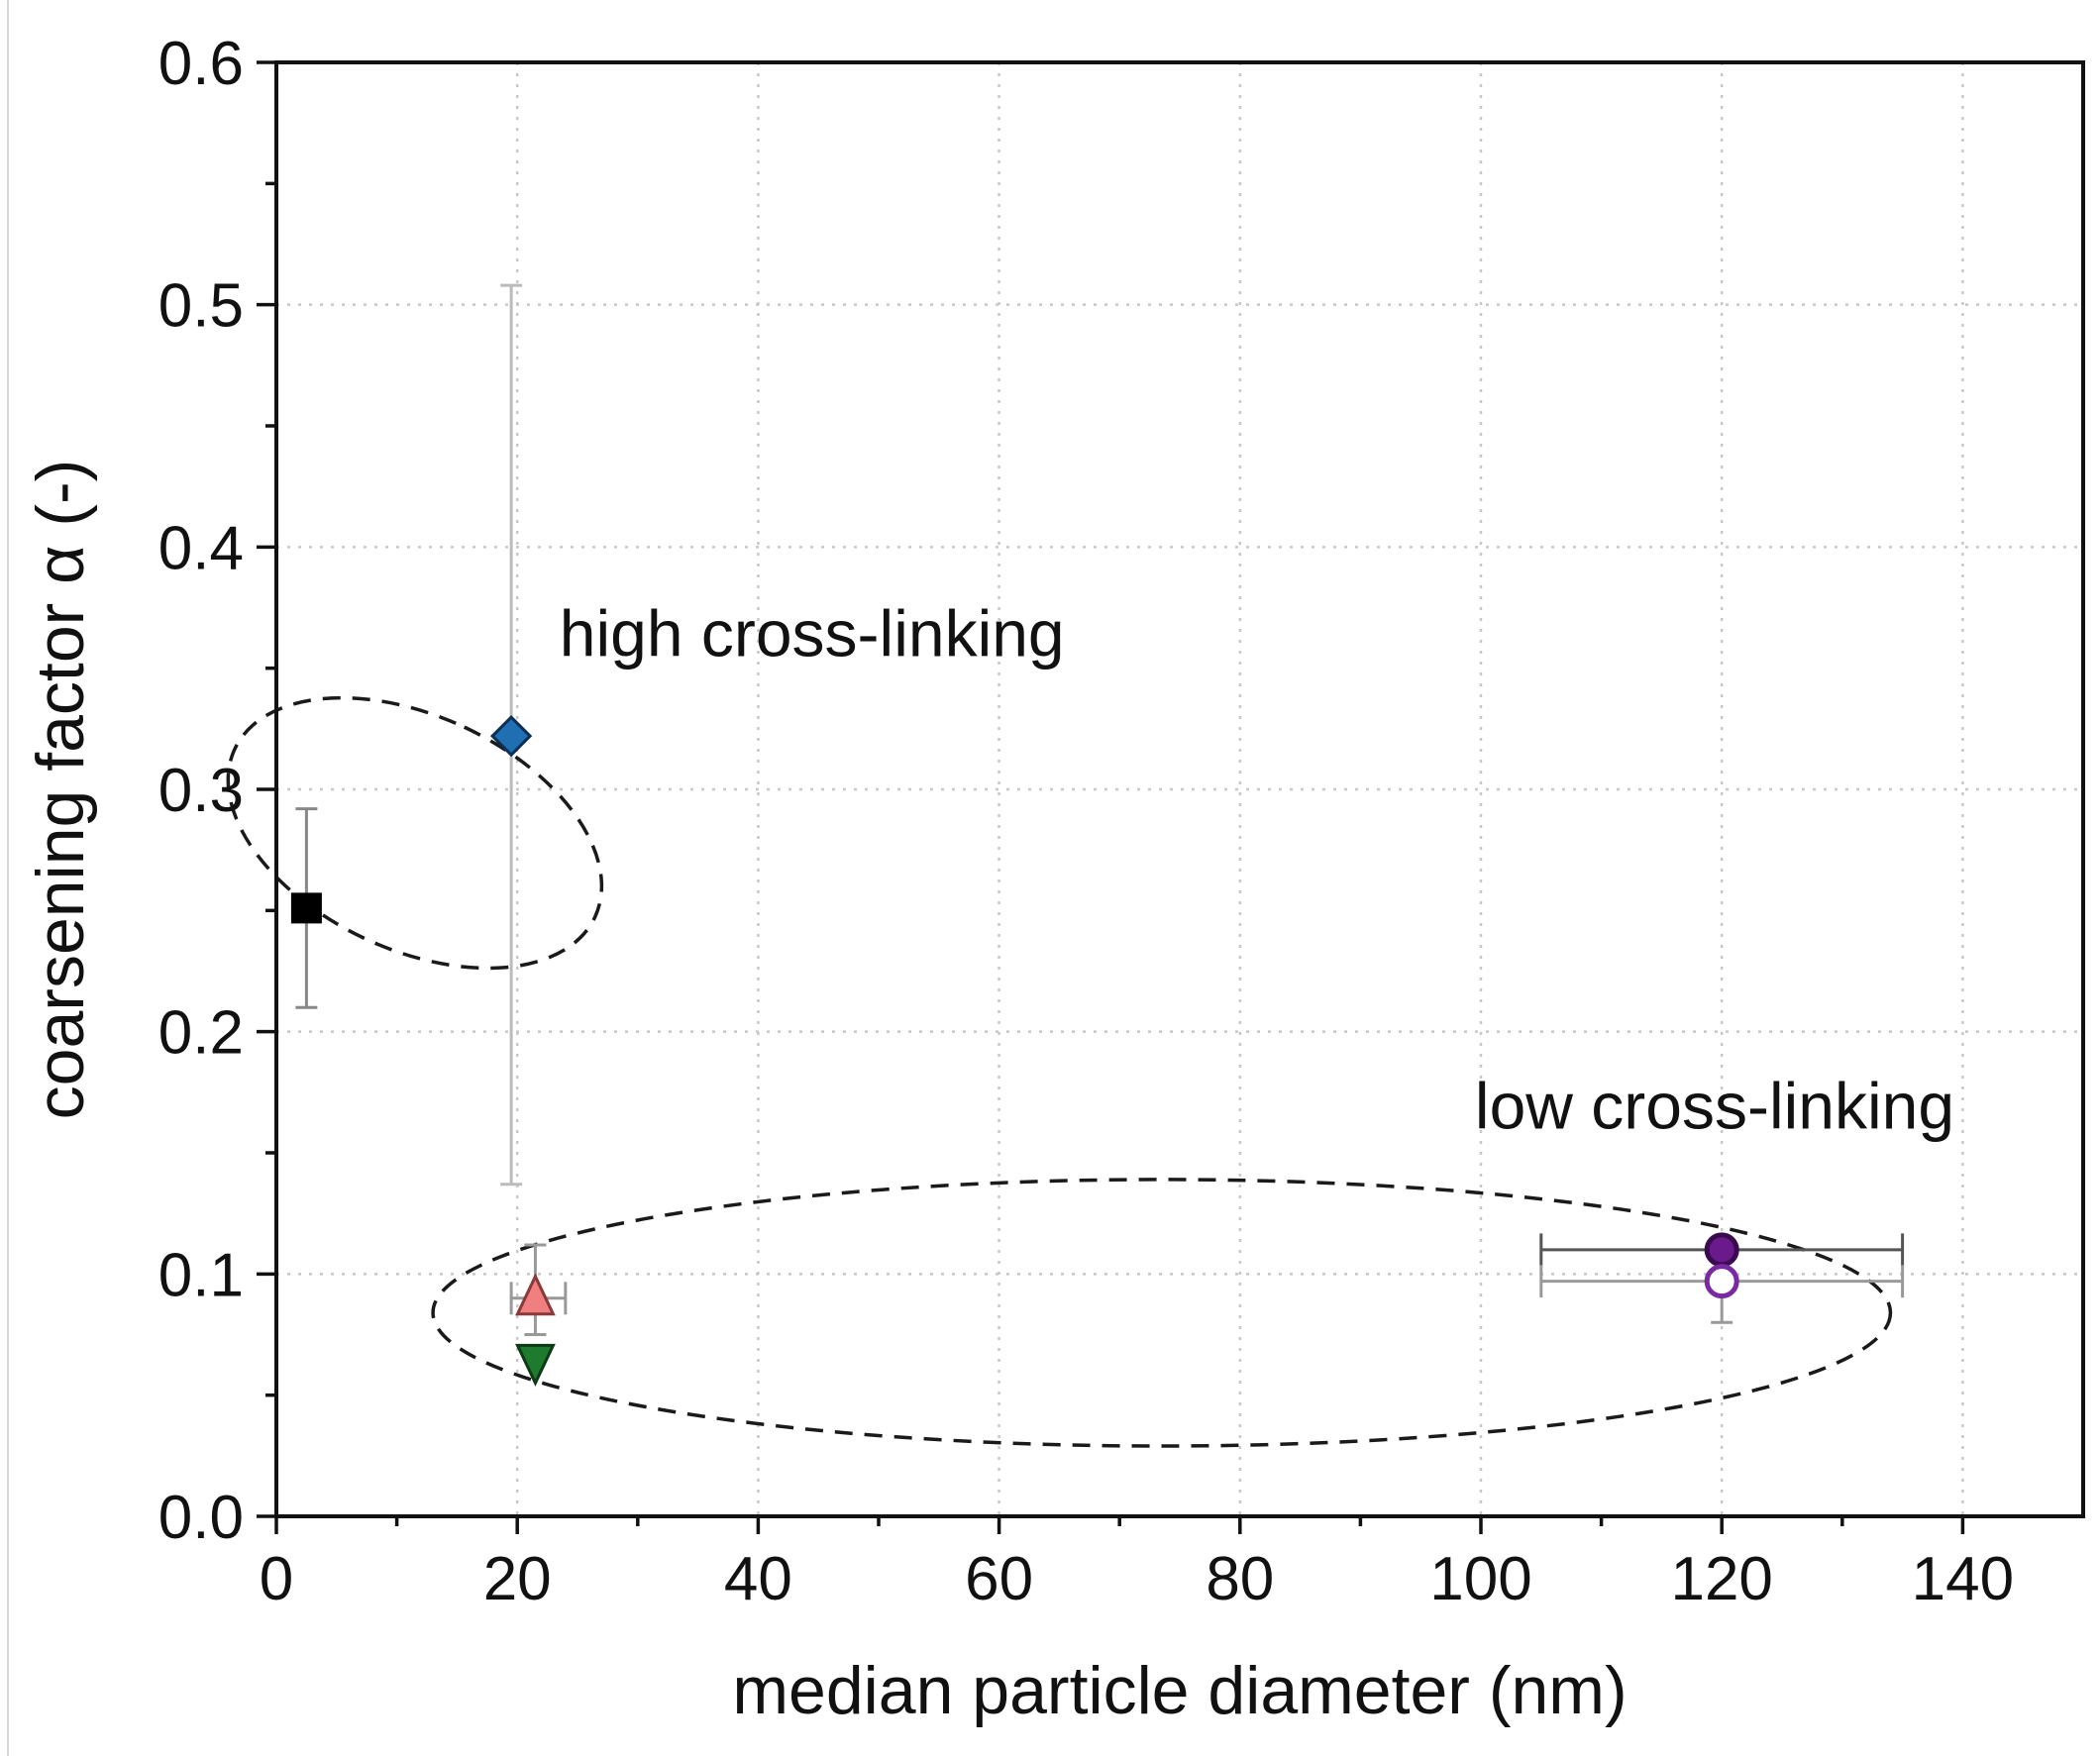  Describe the element at coordinates (1963, 1579) in the screenshot. I see `x-tick-label: 140` at that location.